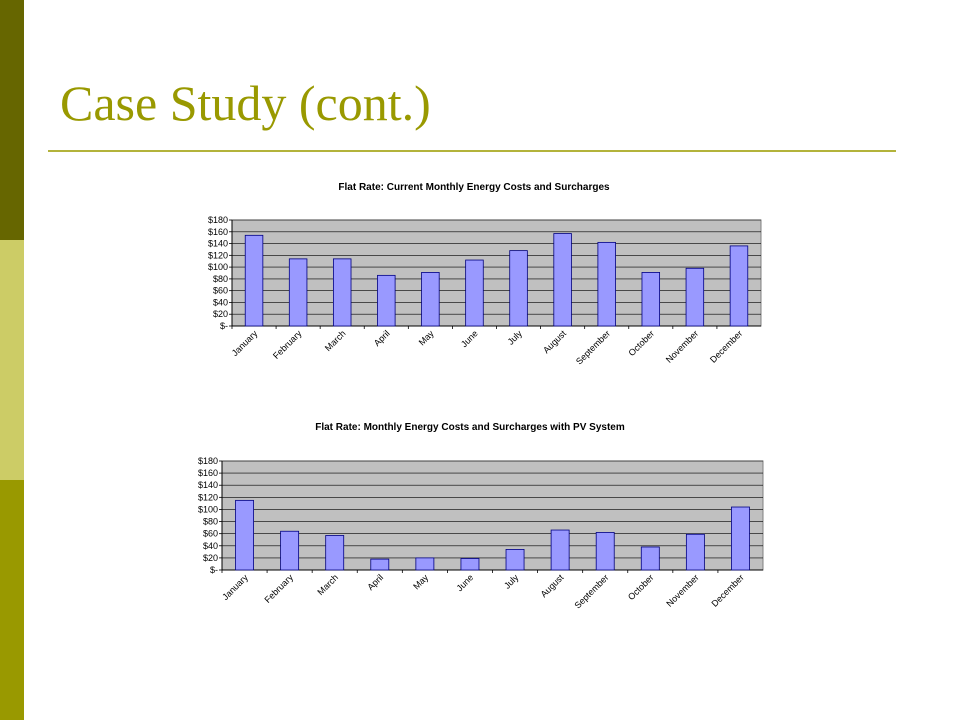 The image size is (960, 720). I want to click on chart-1-plot-area, so click(496, 273).